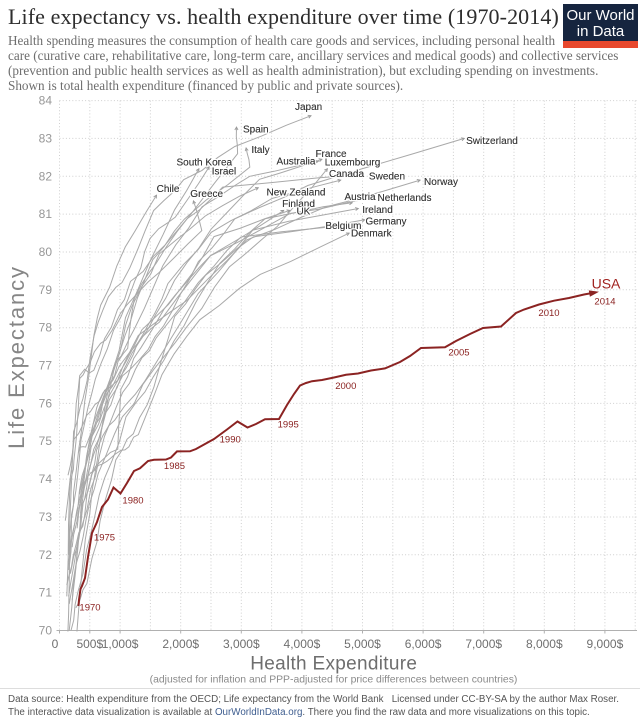 The image size is (640, 726). Describe the element at coordinates (104, 537) in the screenshot. I see `svg-text: 1975` at that location.